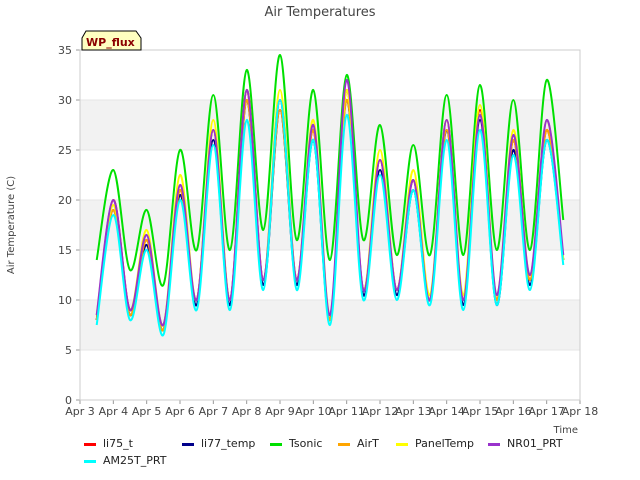 The width and height of the screenshot is (640, 480). Describe the element at coordinates (68, 350) in the screenshot. I see `y-tick-label: 5` at that location.